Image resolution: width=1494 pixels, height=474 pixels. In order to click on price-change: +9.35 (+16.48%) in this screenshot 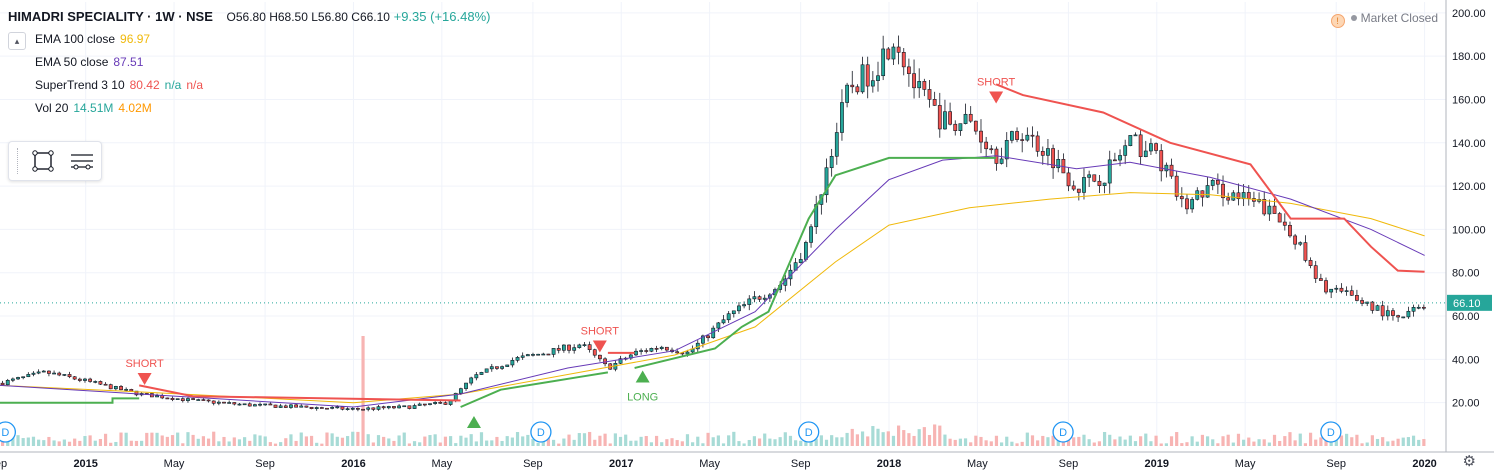, I will do `click(442, 16)`.